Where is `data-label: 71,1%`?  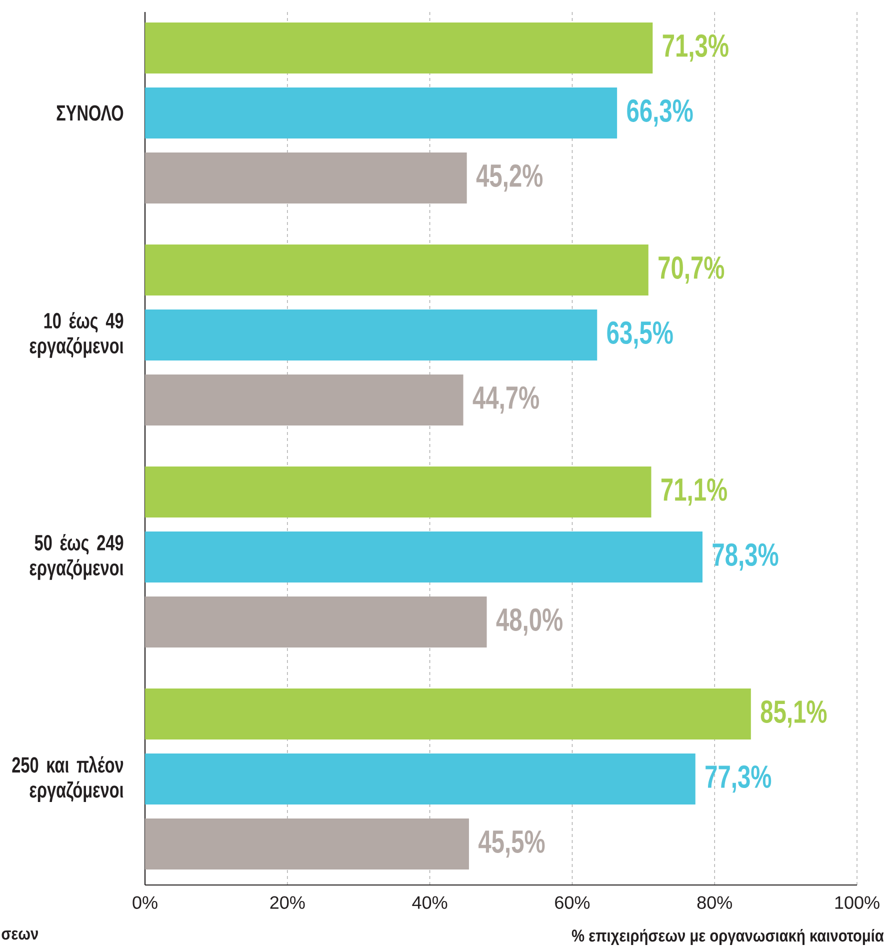 data-label: 71,1% is located at coordinates (694, 492).